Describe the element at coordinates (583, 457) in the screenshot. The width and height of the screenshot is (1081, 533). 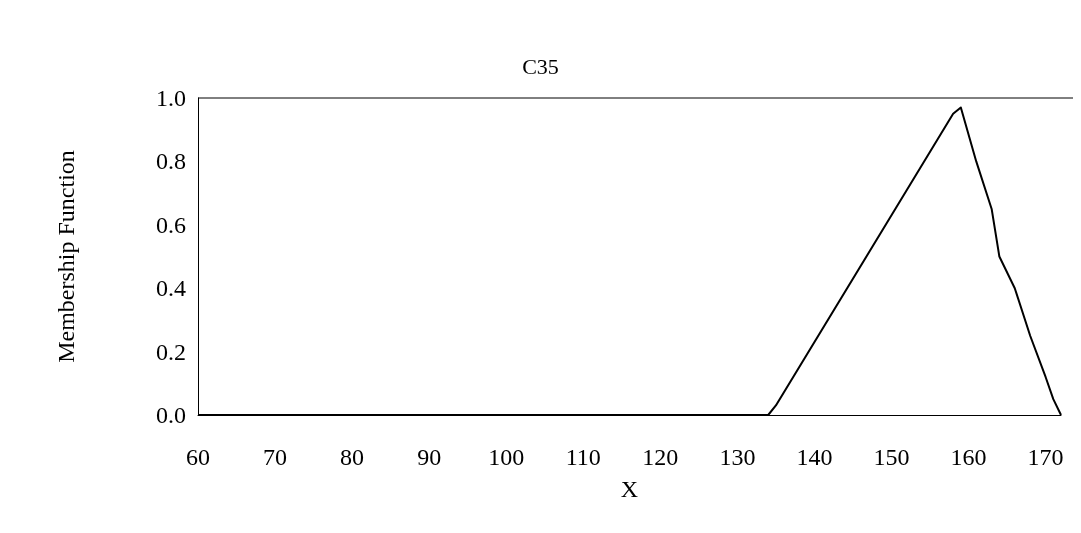
I see `x-tick-label: 110` at that location.